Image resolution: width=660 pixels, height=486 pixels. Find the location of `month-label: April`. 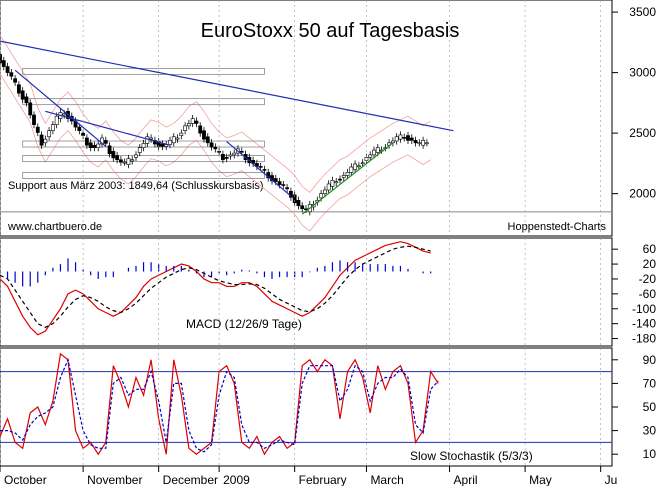

month-label: April is located at coordinates (466, 479).